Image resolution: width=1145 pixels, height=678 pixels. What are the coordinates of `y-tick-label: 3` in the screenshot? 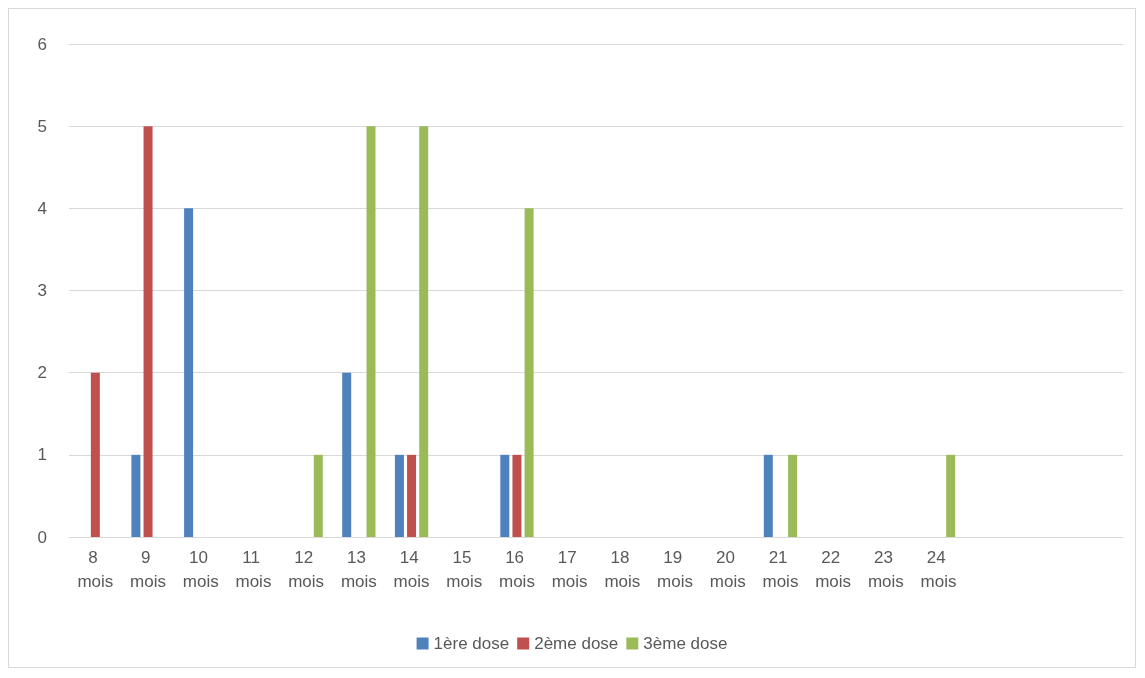 It's located at (42, 290).